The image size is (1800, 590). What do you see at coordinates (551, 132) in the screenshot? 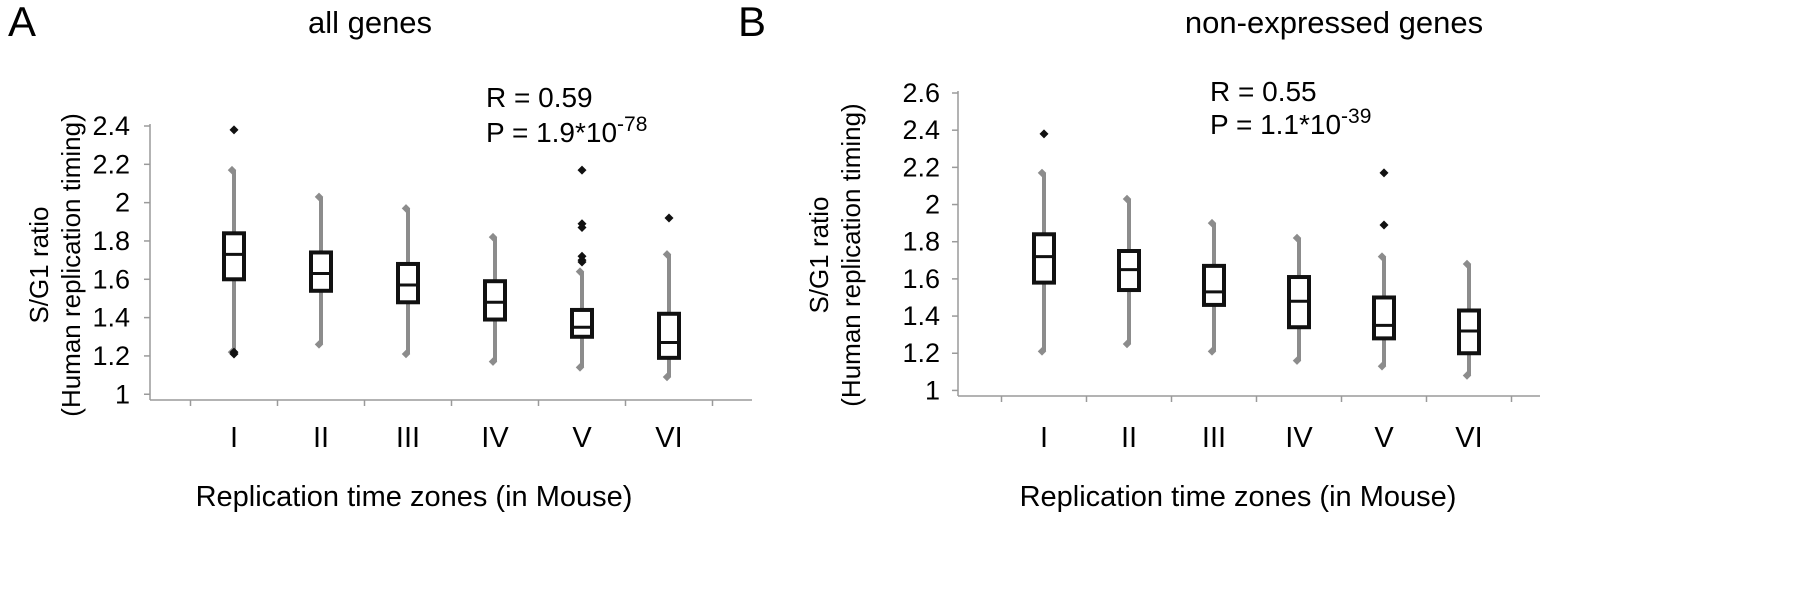
I see `annotation-p-base: P = 1.9*10` at bounding box center [551, 132].